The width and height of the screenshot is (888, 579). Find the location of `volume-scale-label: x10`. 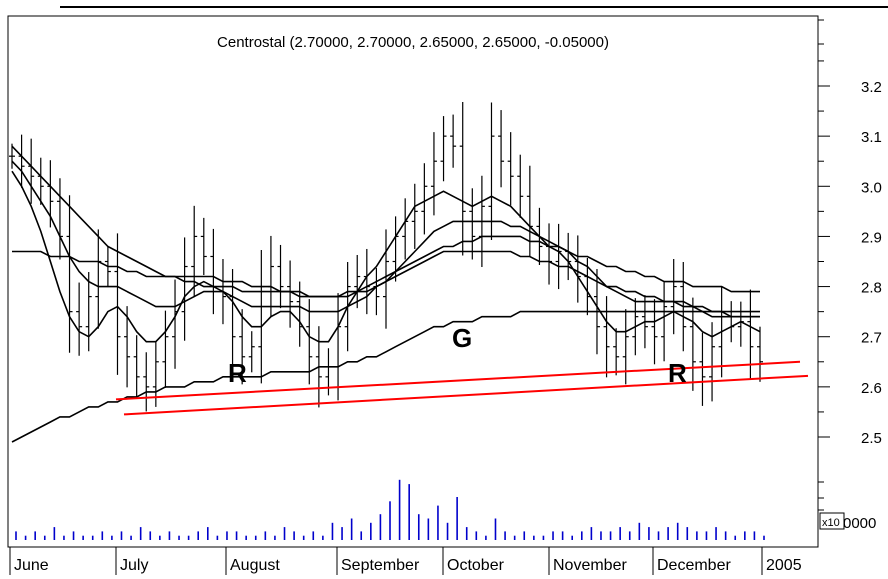

volume-scale-label: x10 is located at coordinates (831, 523).